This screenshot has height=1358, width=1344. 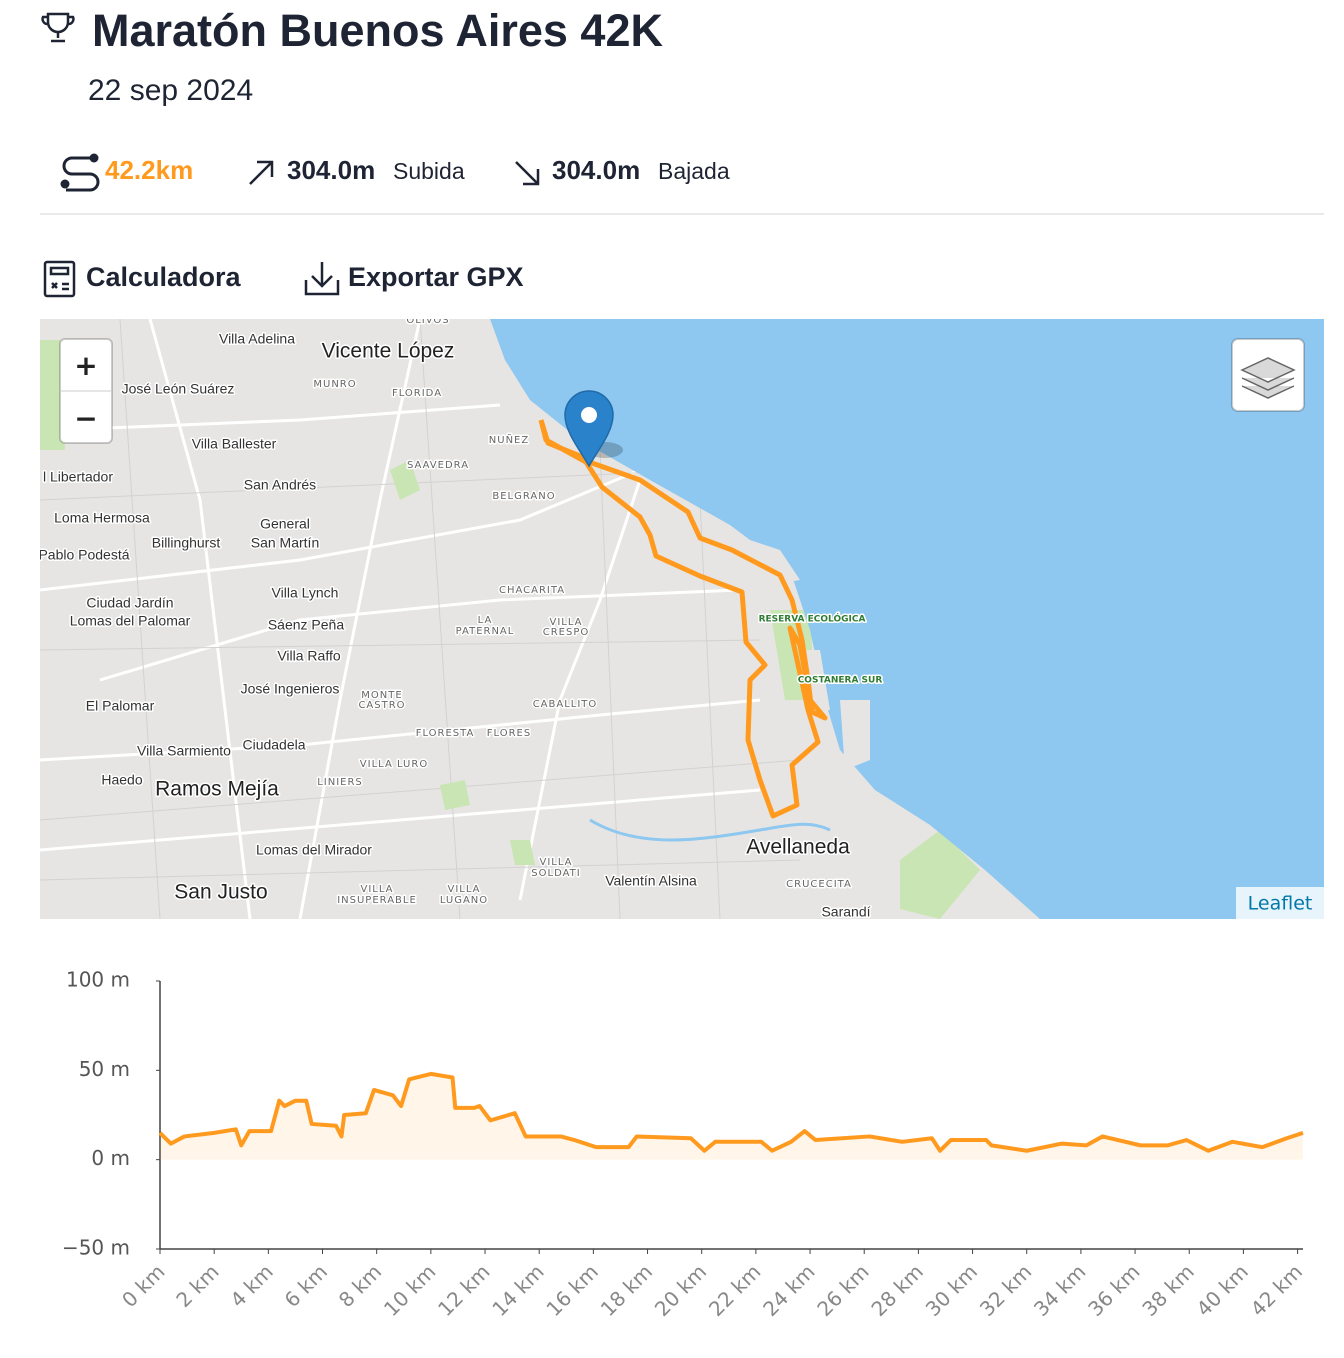 I want to click on map-label: General, so click(x=285, y=524).